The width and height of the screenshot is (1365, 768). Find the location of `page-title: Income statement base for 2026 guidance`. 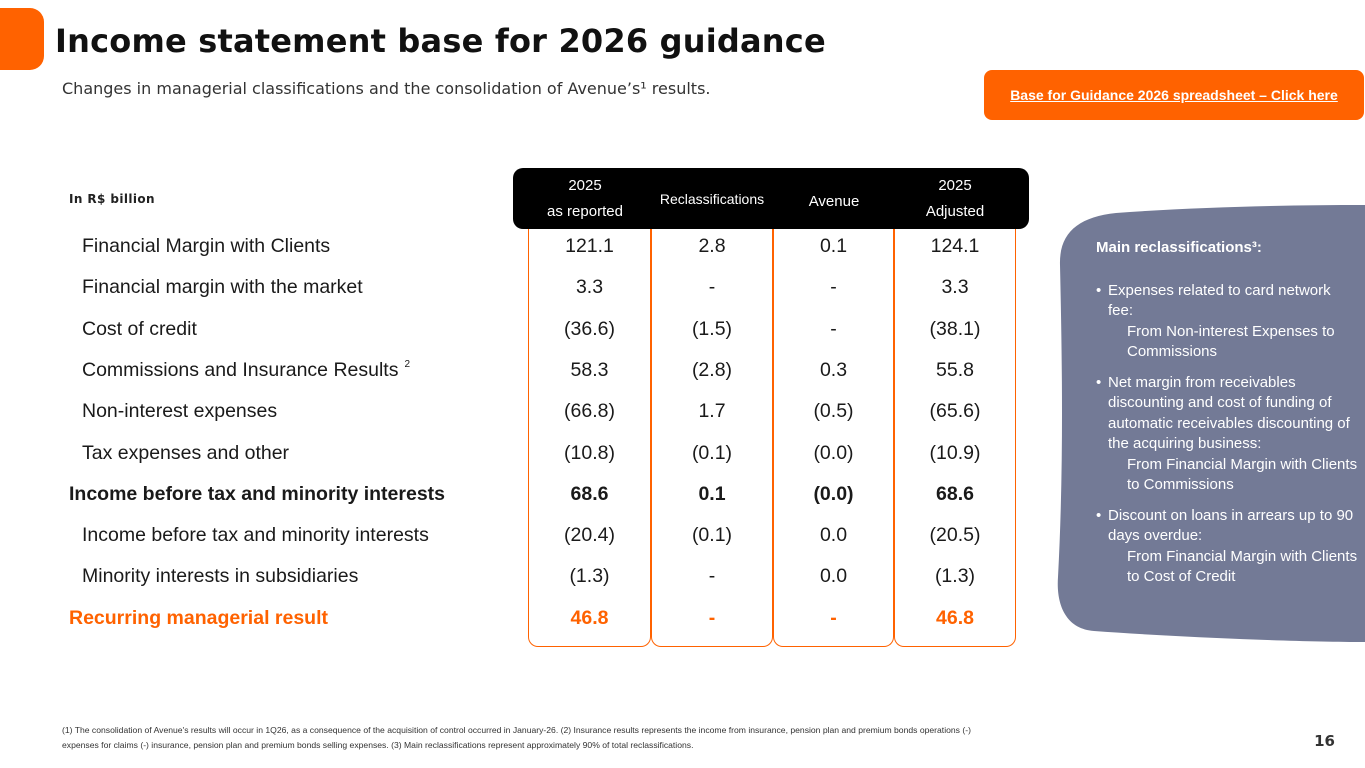

page-title: Income statement base for 2026 guidance is located at coordinates (440, 41).